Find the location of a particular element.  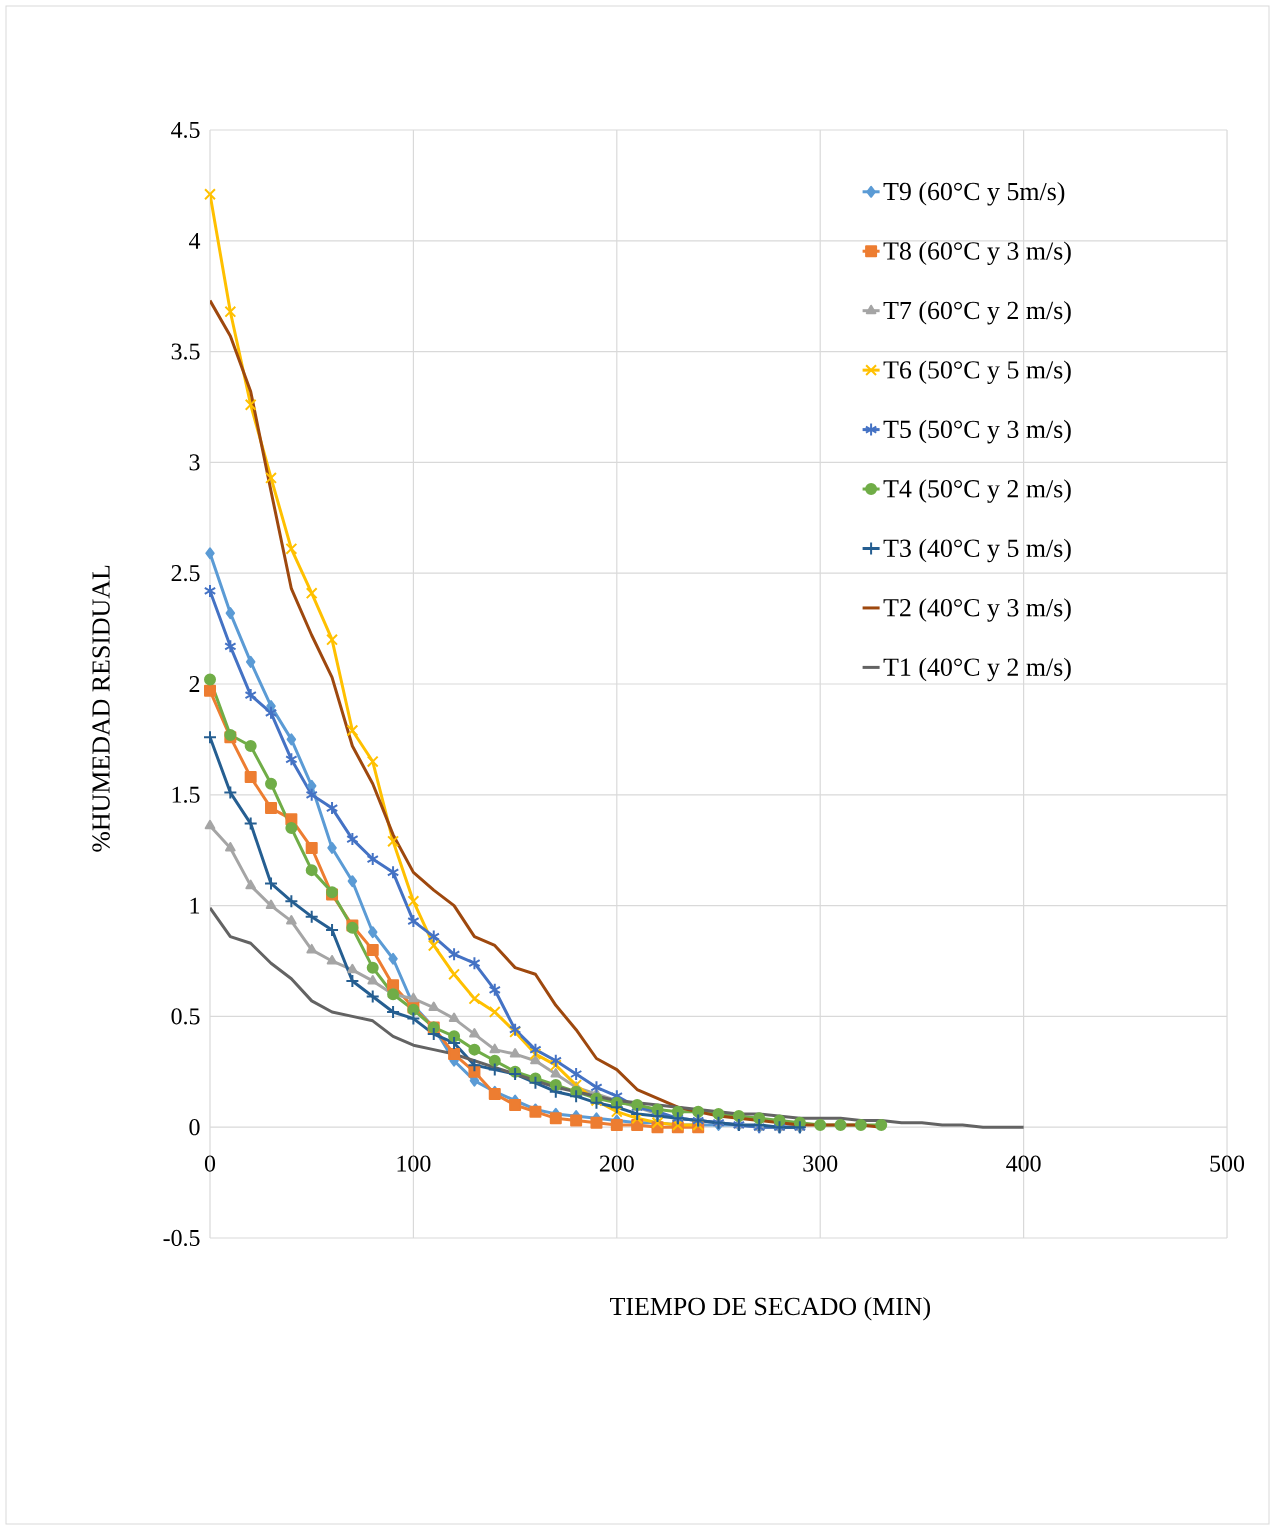

x-tick-label: 500 is located at coordinates (1227, 1163).